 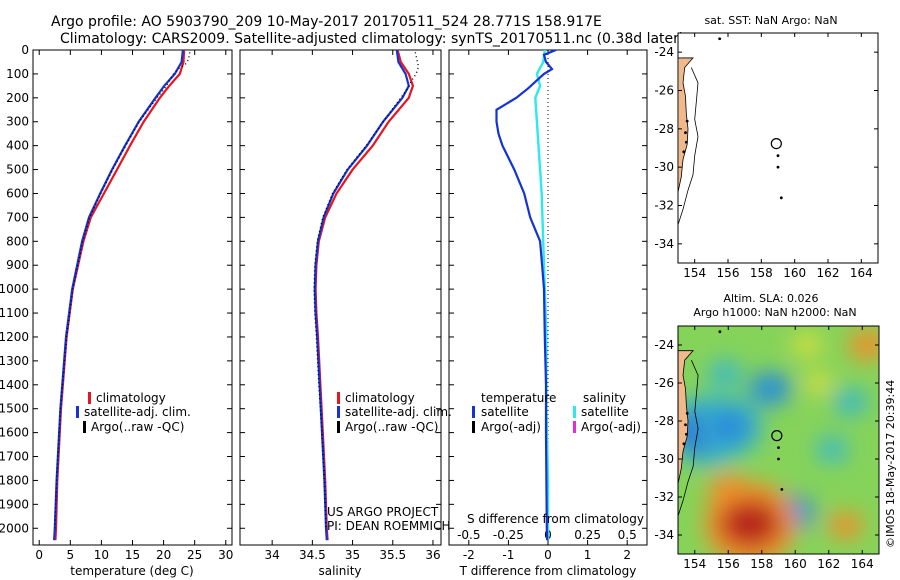 I want to click on depth-contour, so click(x=688, y=438).